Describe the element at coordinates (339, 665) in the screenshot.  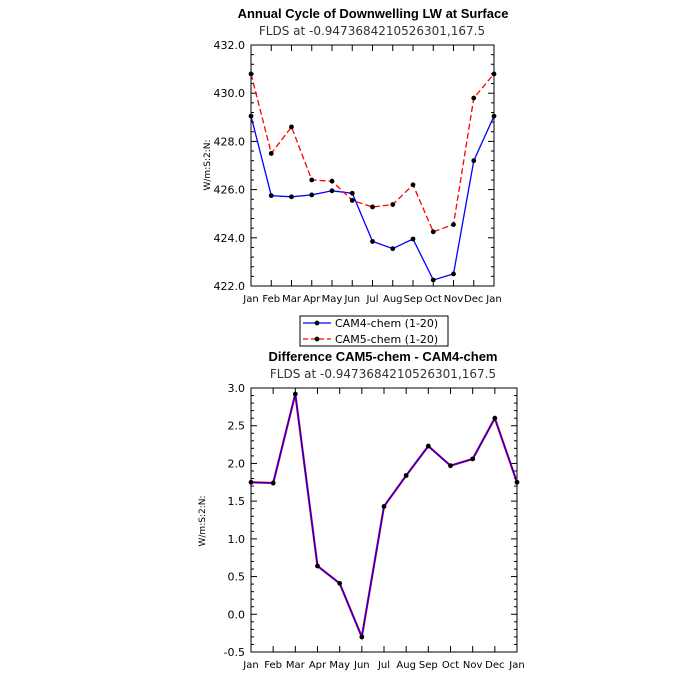
I see `bottom-chart-xtick-label: May` at that location.